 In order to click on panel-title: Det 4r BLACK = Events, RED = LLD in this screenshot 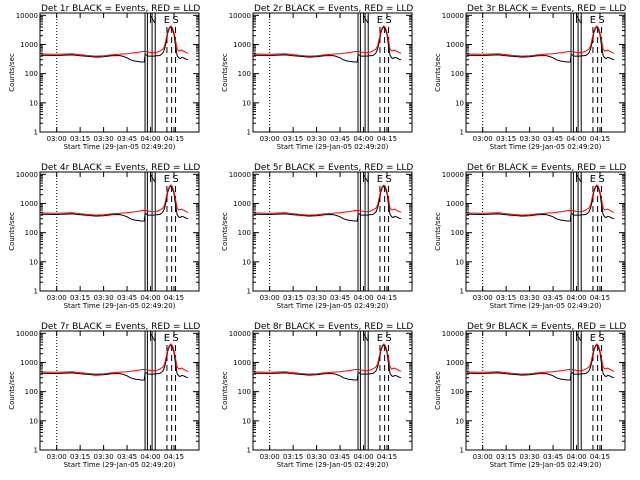, I will do `click(120, 168)`.